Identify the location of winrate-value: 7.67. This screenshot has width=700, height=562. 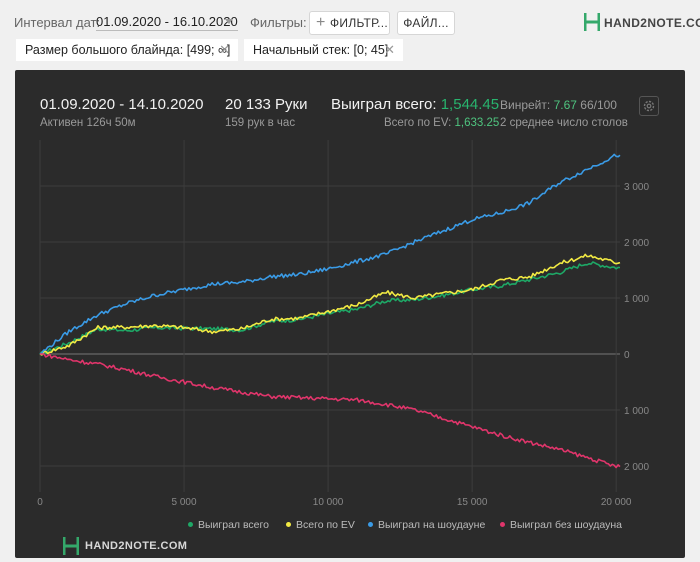
(565, 105).